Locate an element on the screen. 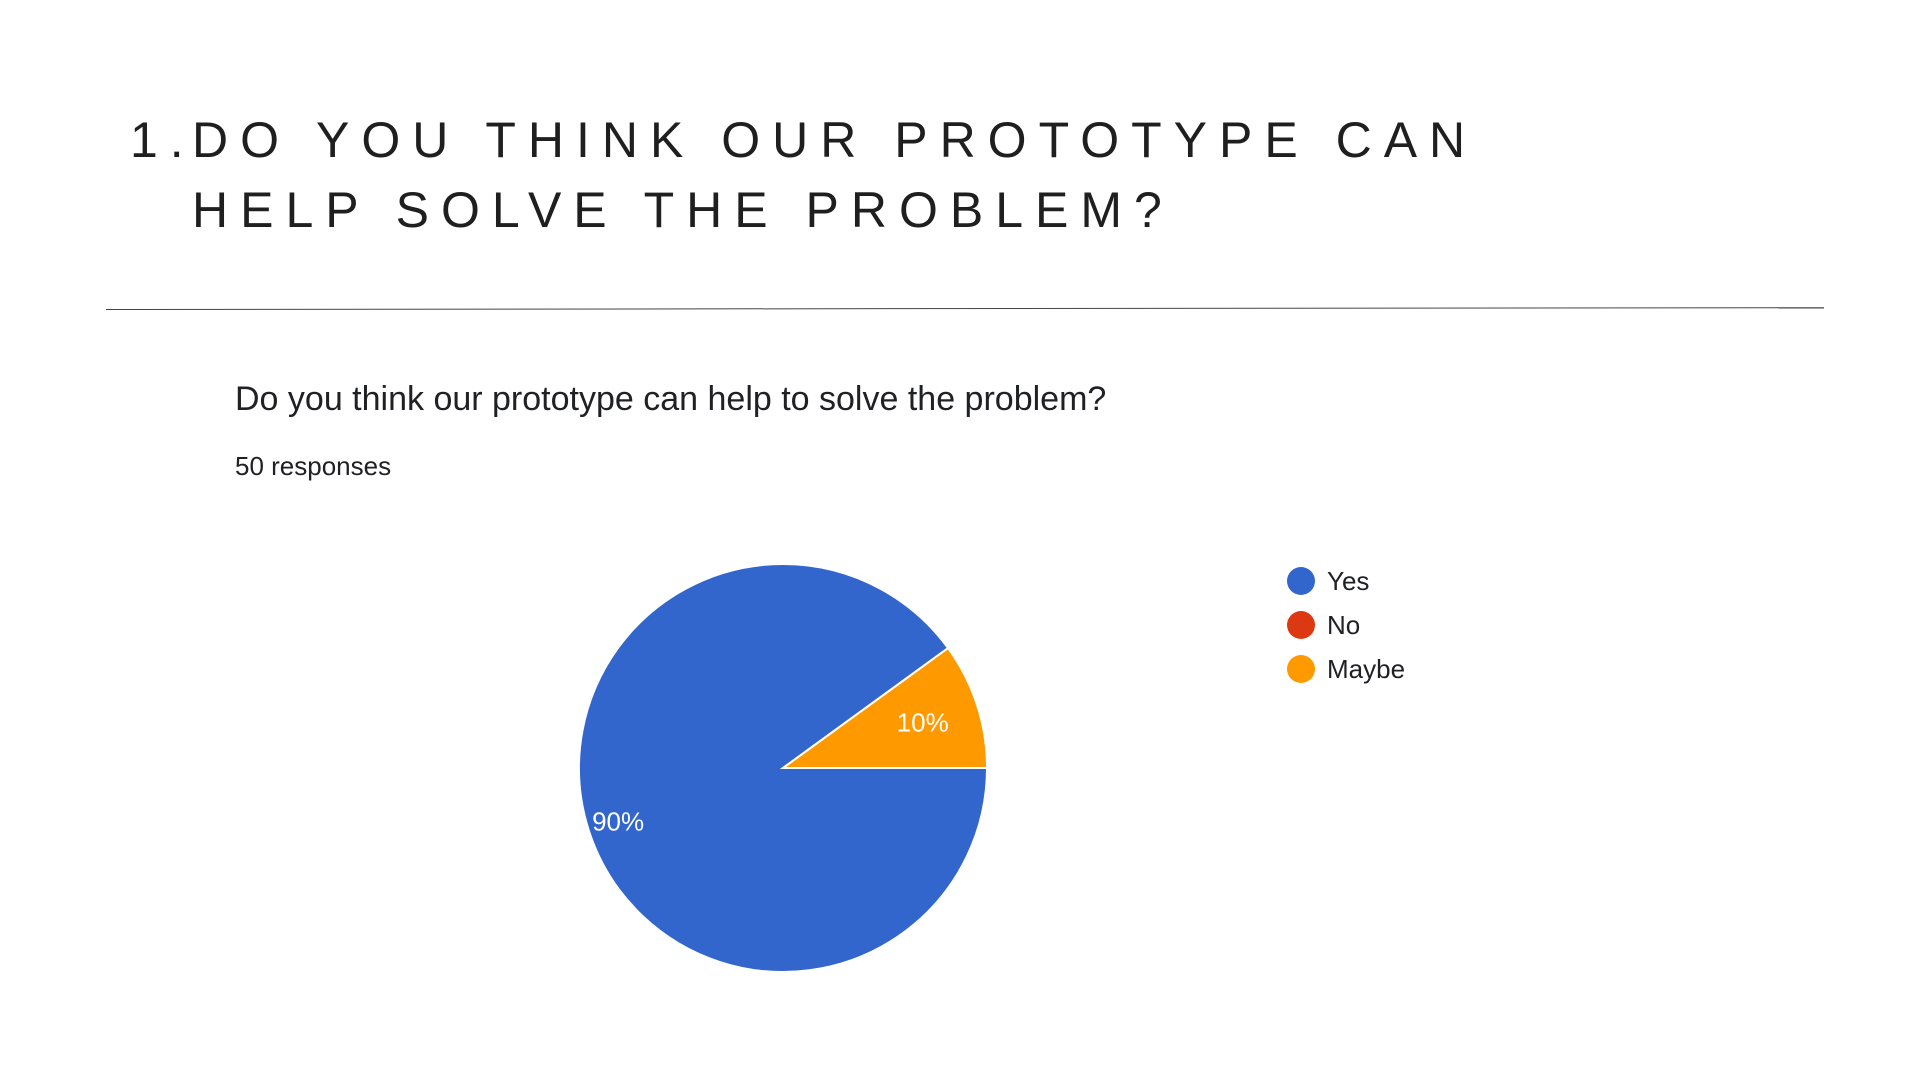  response-count: 50 responses is located at coordinates (313, 466).